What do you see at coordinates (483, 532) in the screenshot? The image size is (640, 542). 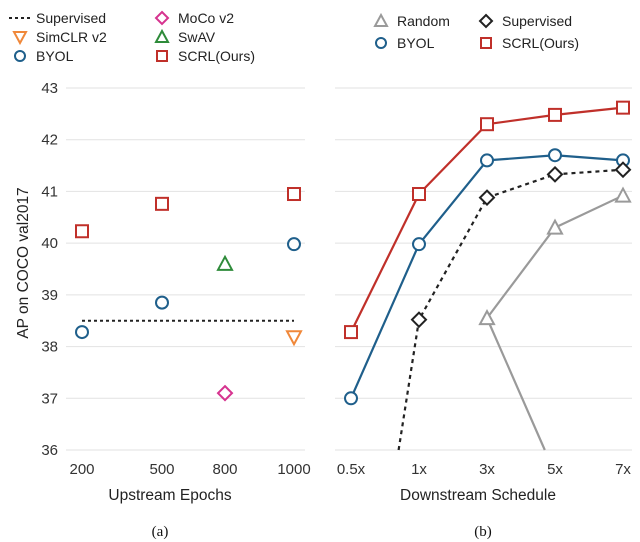 I see `caption-b: (b)` at bounding box center [483, 532].